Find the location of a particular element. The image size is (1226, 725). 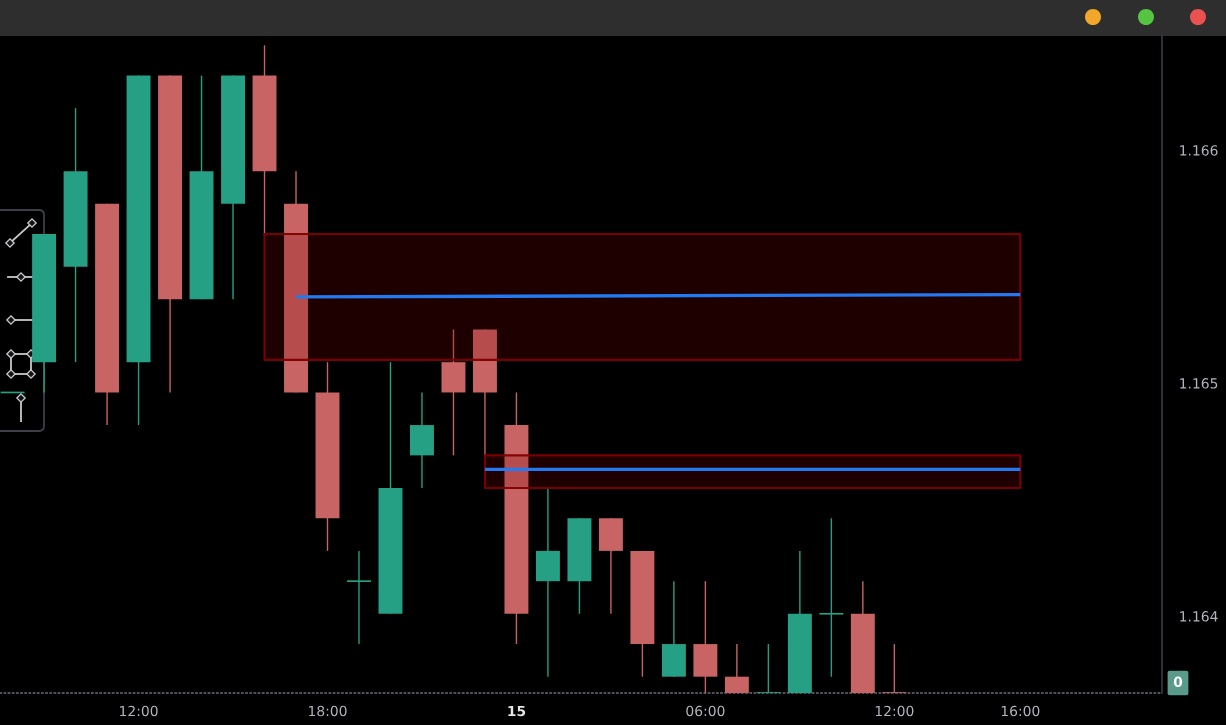

x-tick-label: 15 is located at coordinates (517, 711).